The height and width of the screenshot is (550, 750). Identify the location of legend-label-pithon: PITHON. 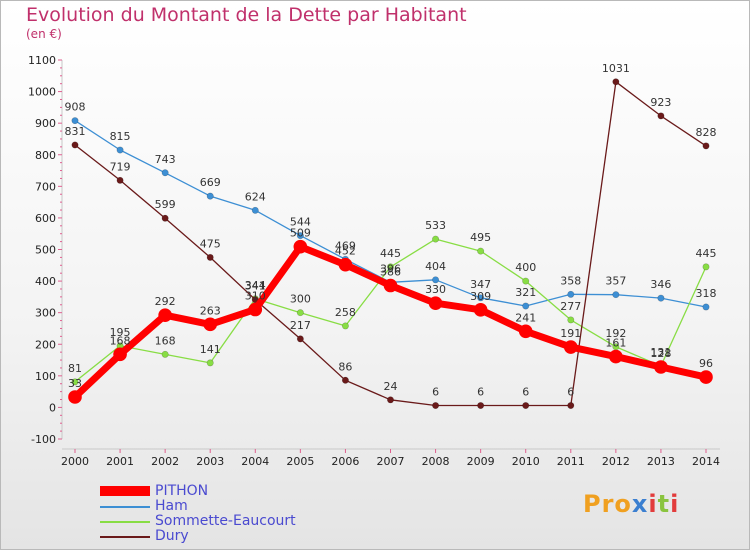
(182, 491).